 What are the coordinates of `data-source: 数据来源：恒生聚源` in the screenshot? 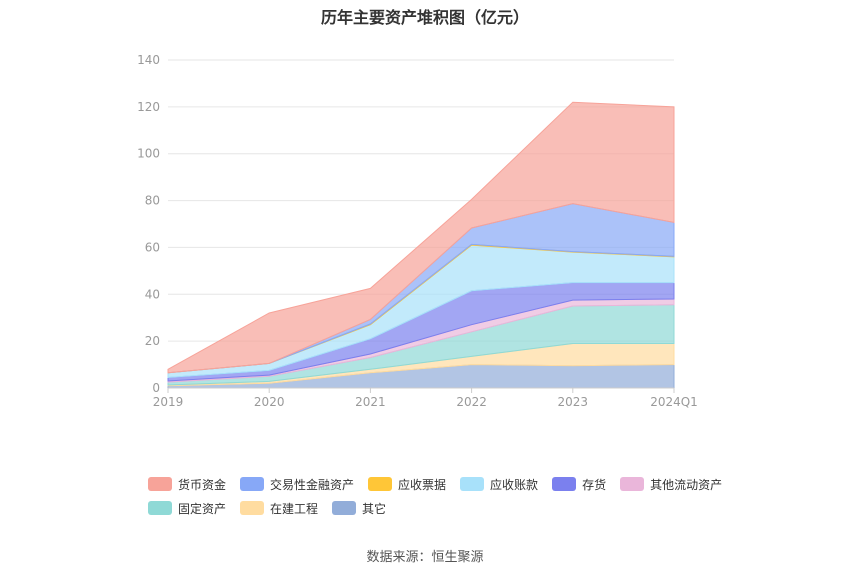 It's located at (425, 557).